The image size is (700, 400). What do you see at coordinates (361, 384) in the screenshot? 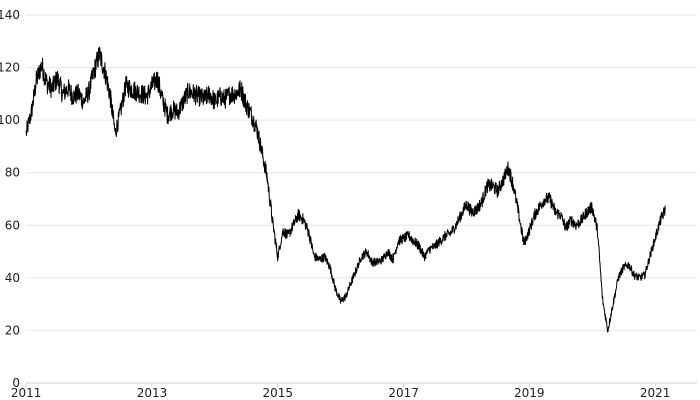
I see `x-axis` at bounding box center [361, 384].